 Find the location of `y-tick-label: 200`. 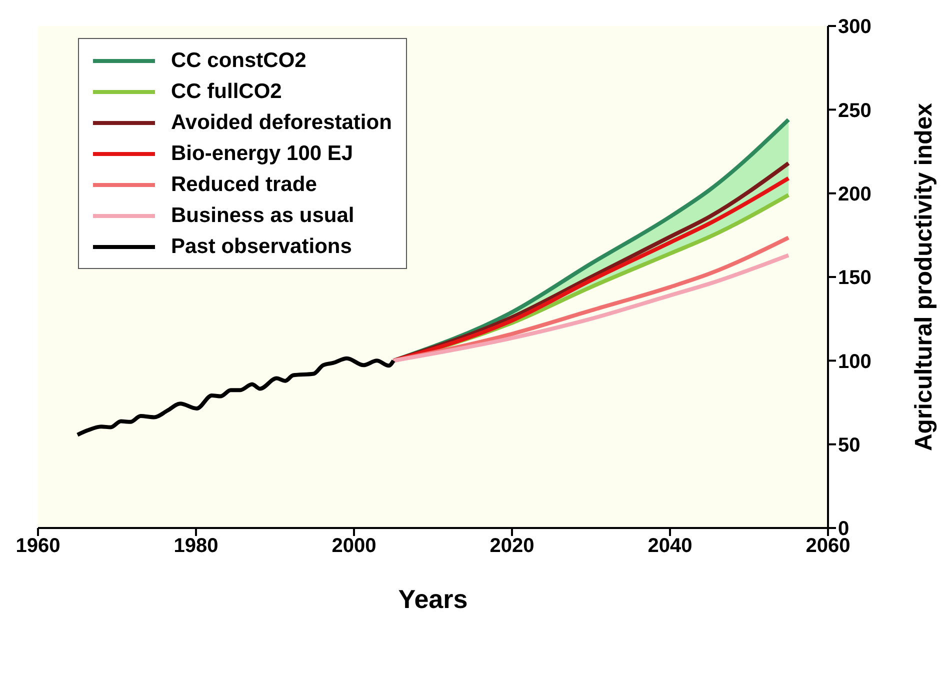

y-tick-label: 200 is located at coordinates (855, 194).